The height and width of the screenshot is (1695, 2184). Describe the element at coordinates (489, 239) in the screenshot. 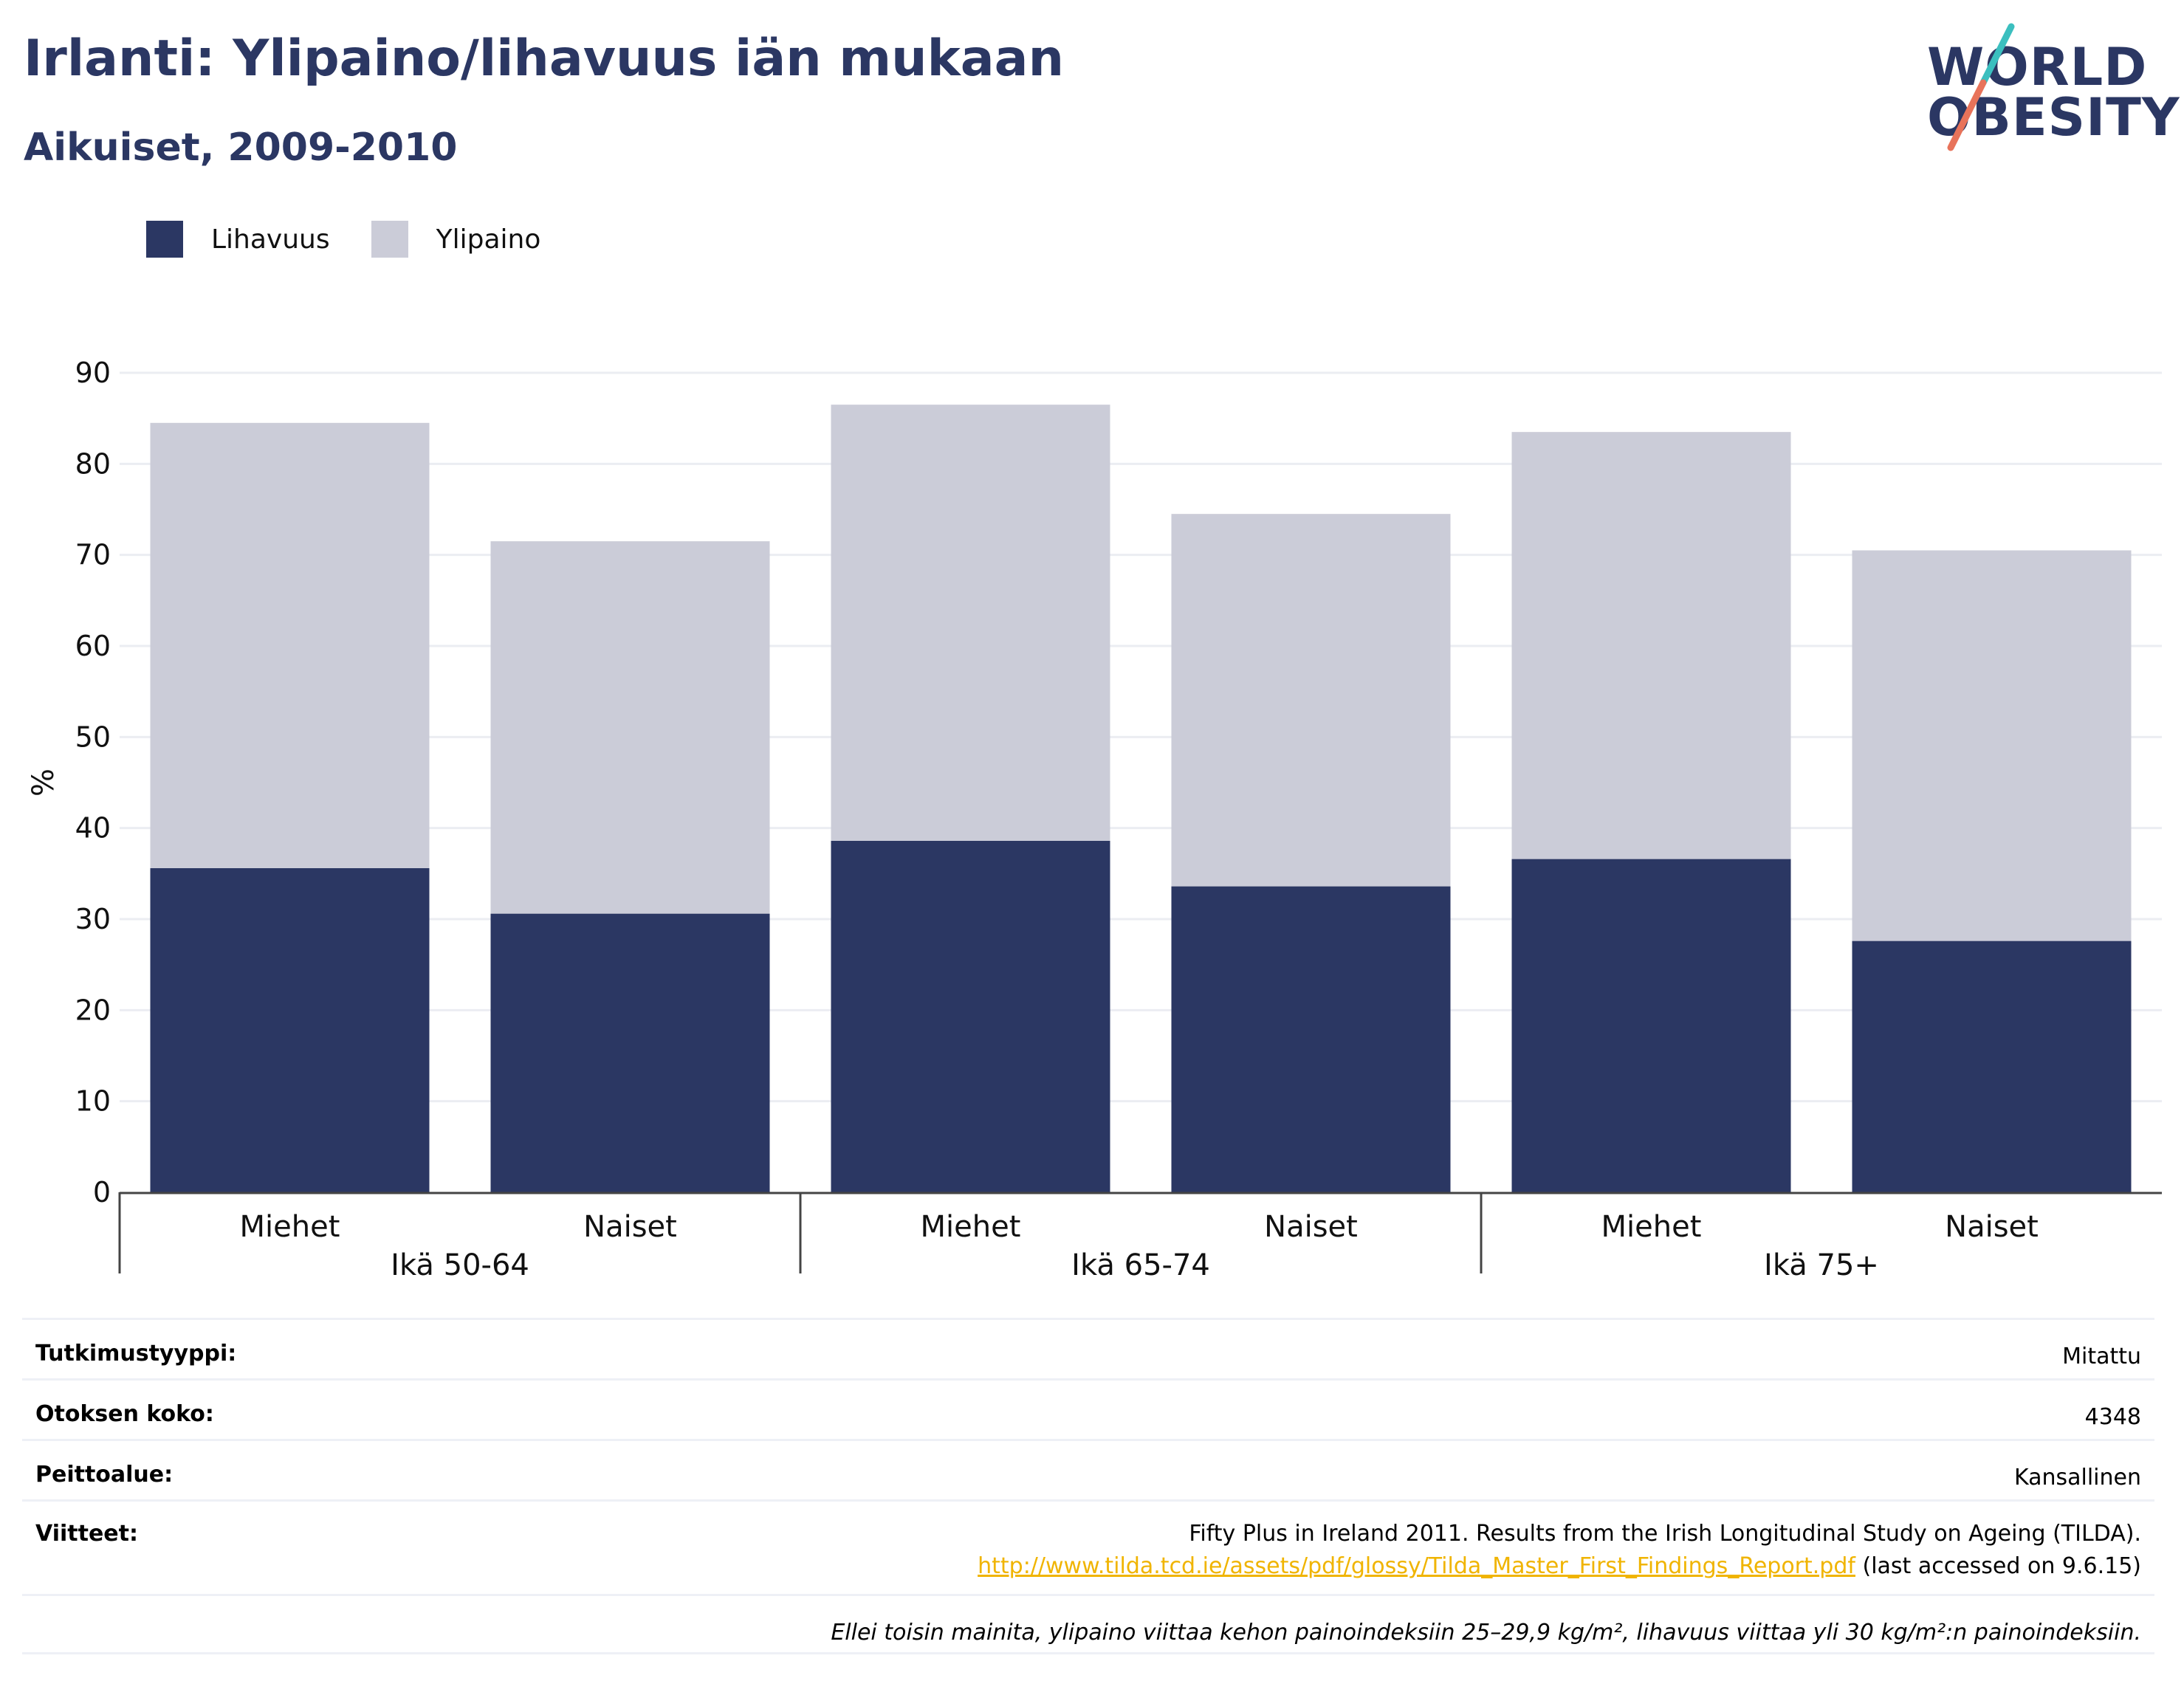

I see `legend-label: Ylipaino` at that location.